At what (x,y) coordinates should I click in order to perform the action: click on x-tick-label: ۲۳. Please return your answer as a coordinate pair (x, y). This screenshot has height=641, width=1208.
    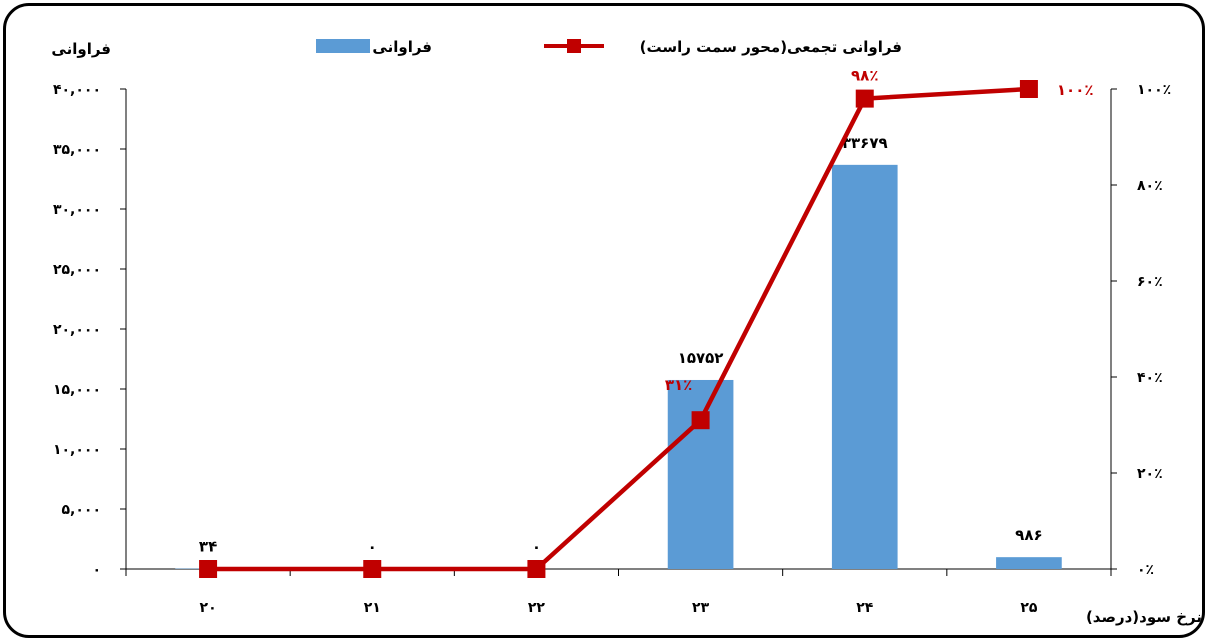
    Looking at the image, I should click on (701, 608).